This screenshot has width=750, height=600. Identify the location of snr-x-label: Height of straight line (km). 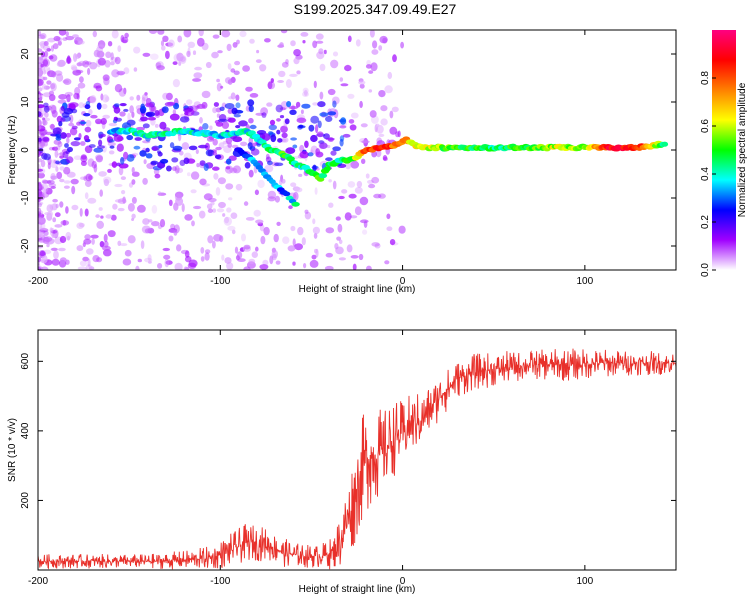
(357, 589).